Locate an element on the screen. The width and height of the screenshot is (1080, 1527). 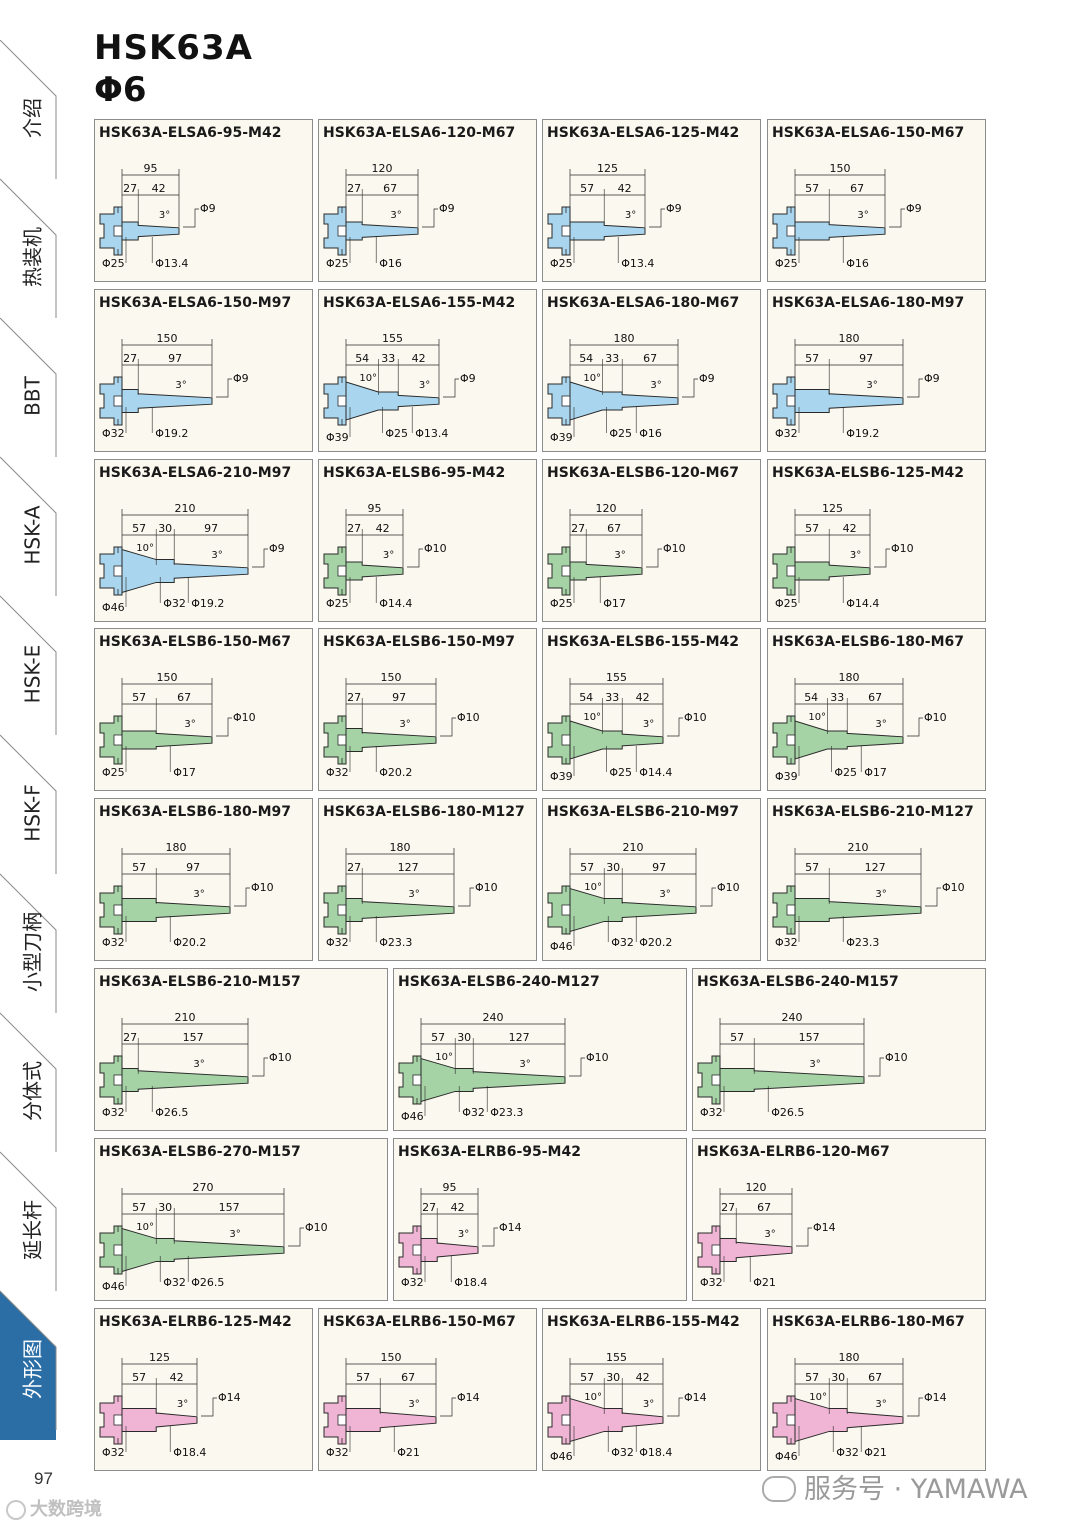
dimension-group: 155 57 30 42 3° 10° Φ14 Φ46 Φ32 Φ18.4 is located at coordinates (628, 1407).